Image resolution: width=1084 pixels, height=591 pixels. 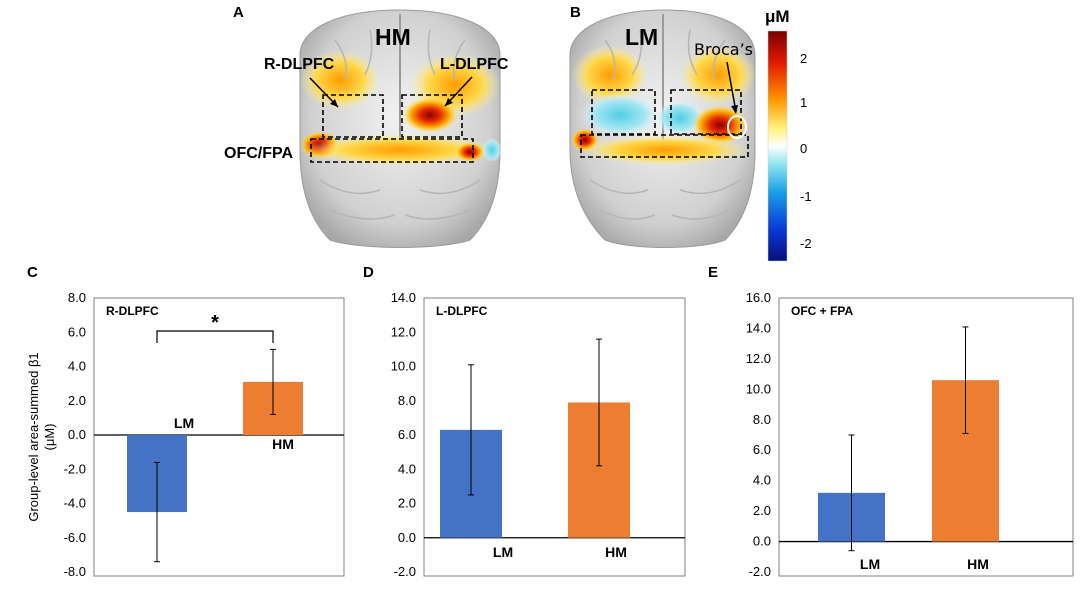 I want to click on colorbar-tick-2: 2, so click(x=803, y=58).